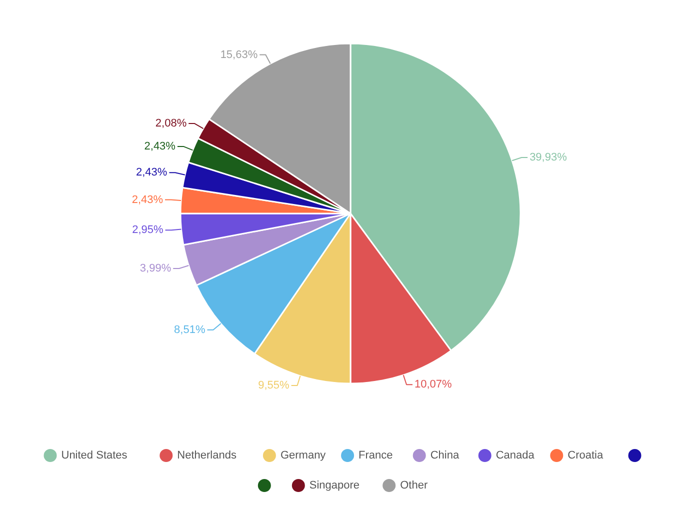  I want to click on legend-label: China, so click(445, 456).